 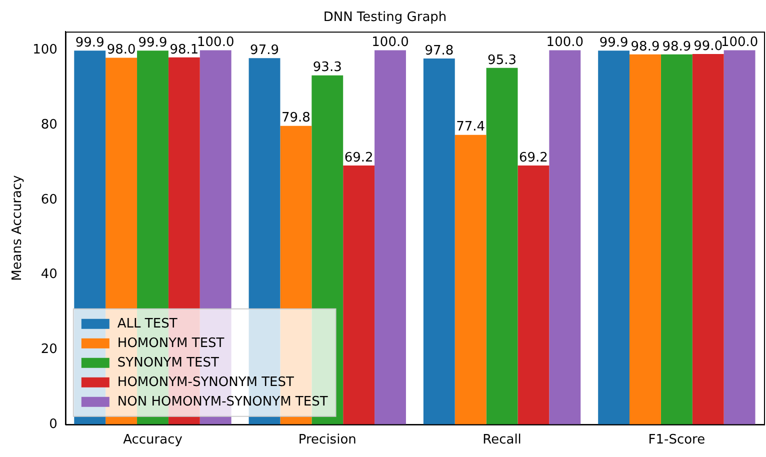 What do you see at coordinates (168, 362) in the screenshot?
I see `legend-label: SYNONYM TEST` at bounding box center [168, 362].